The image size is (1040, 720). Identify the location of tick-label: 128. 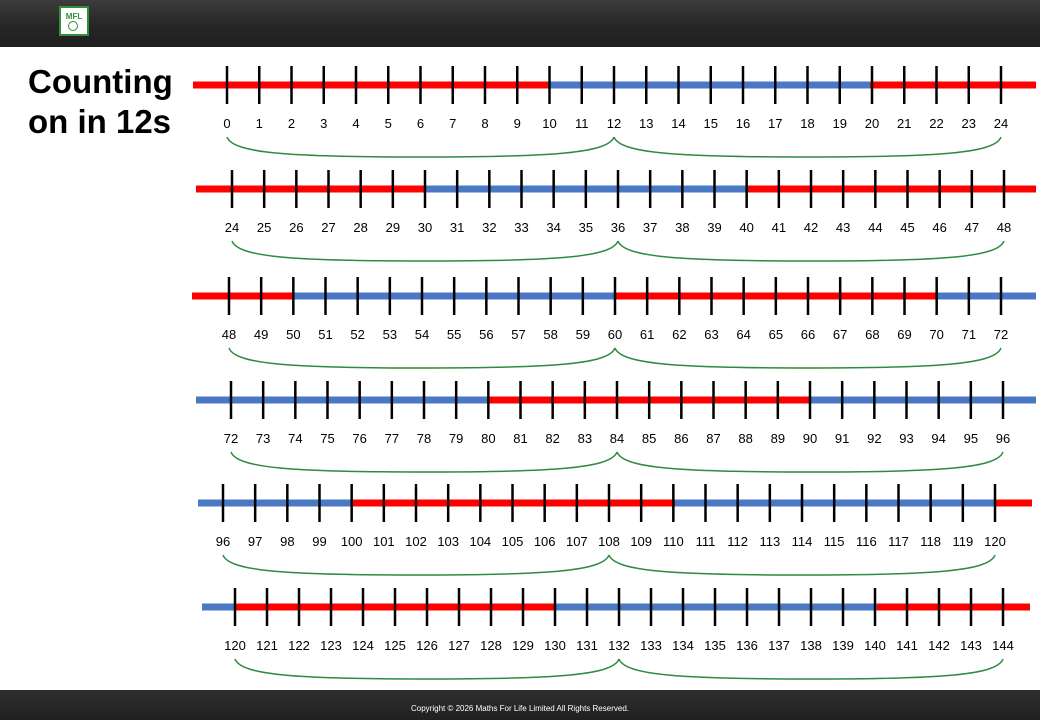
(491, 645).